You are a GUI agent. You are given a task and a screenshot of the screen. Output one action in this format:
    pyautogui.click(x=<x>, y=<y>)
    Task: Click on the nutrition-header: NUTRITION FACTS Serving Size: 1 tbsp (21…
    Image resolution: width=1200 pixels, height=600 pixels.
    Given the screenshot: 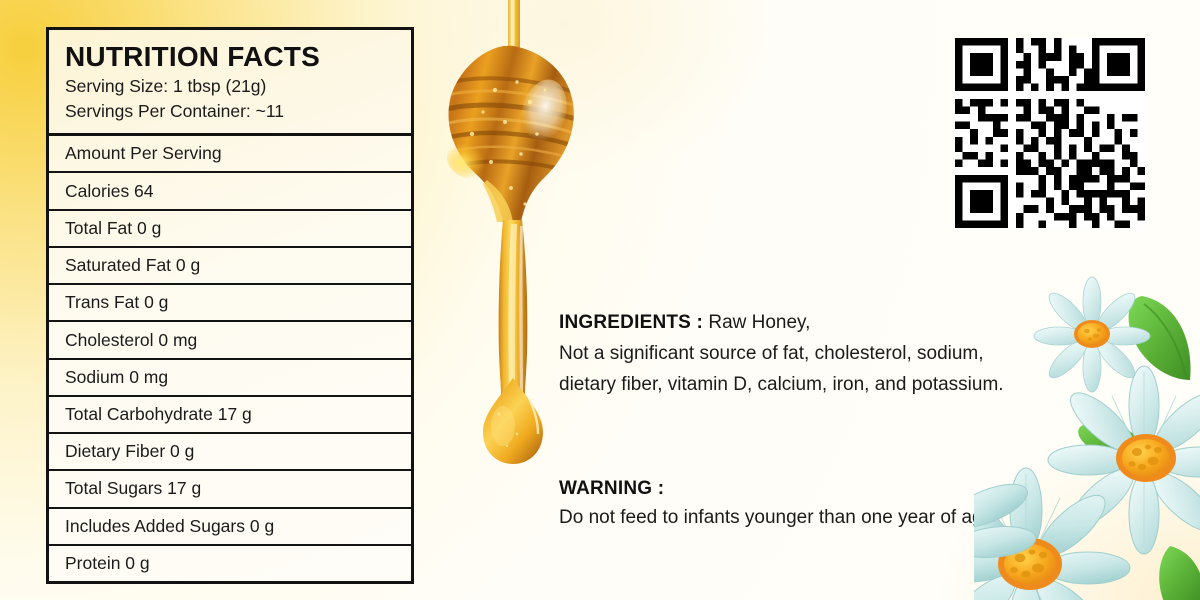 What is the action you would take?
    pyautogui.click(x=230, y=83)
    